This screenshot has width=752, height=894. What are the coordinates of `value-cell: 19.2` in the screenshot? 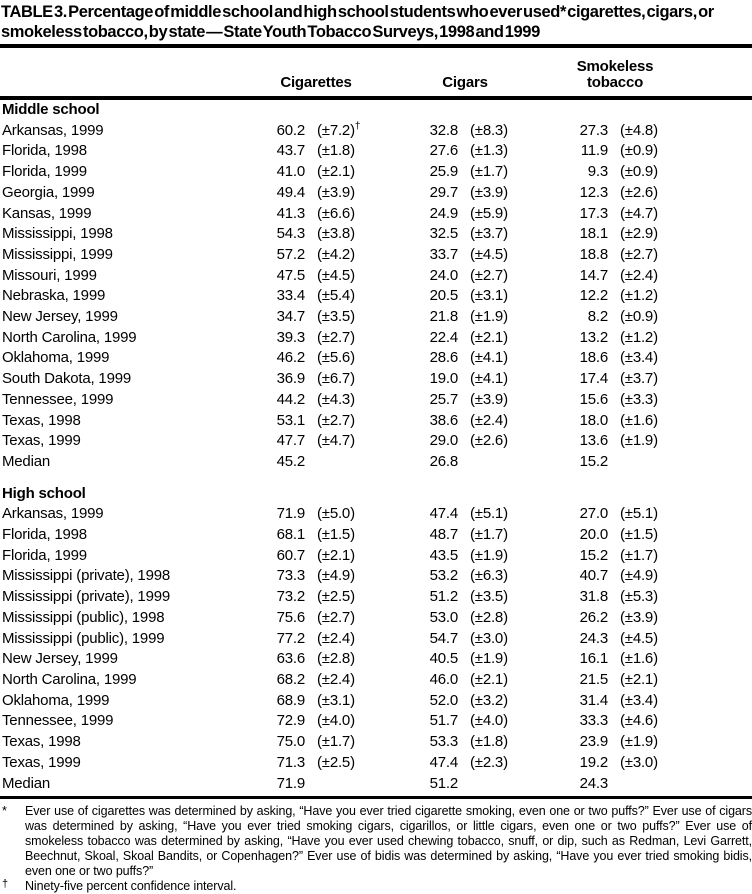 It's located at (593, 762).